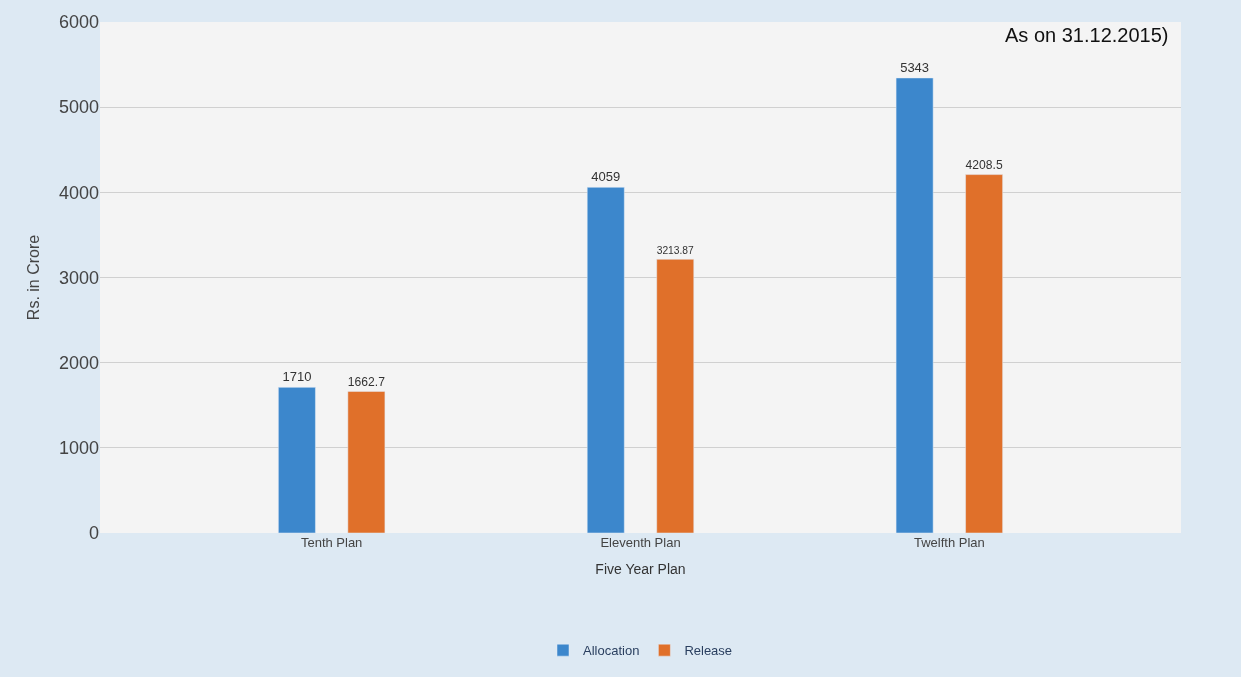 Image resolution: width=1241 pixels, height=677 pixels. Describe the element at coordinates (78, 192) in the screenshot. I see `y-tick-label: 4000` at that location.